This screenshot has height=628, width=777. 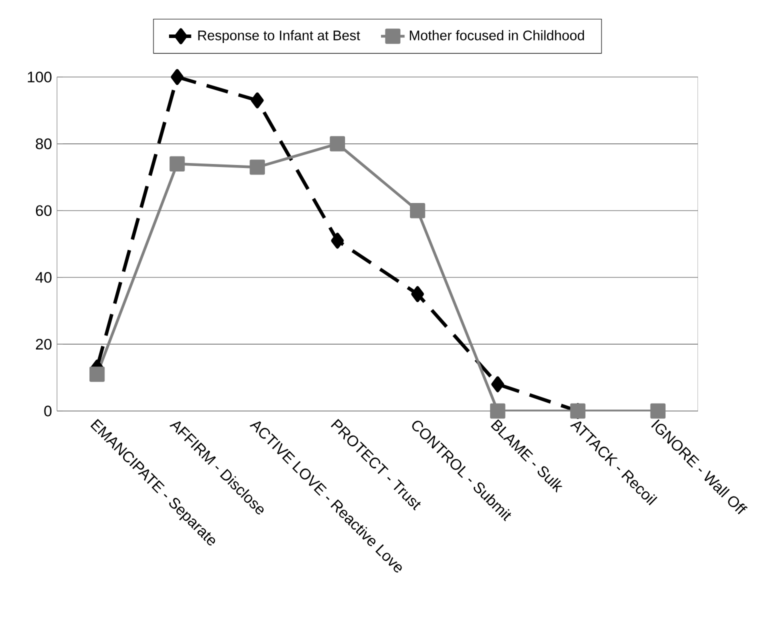 I want to click on y-tick-label: 20, so click(x=44, y=344).